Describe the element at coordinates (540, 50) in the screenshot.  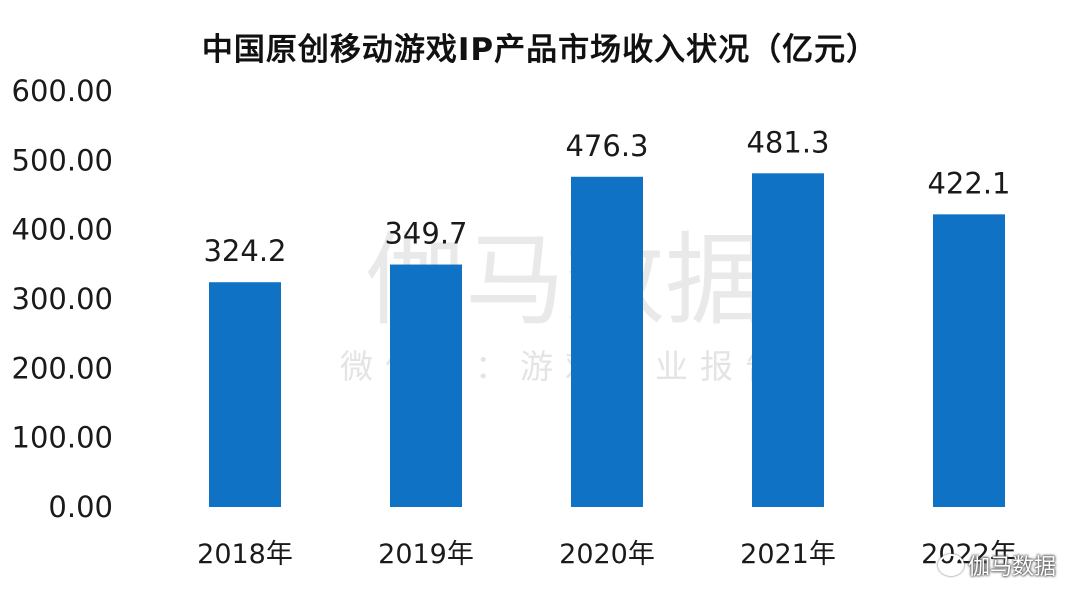
I see `chart-title: 中国原创移动游戏IP产品市场收入状况（亿元）` at that location.